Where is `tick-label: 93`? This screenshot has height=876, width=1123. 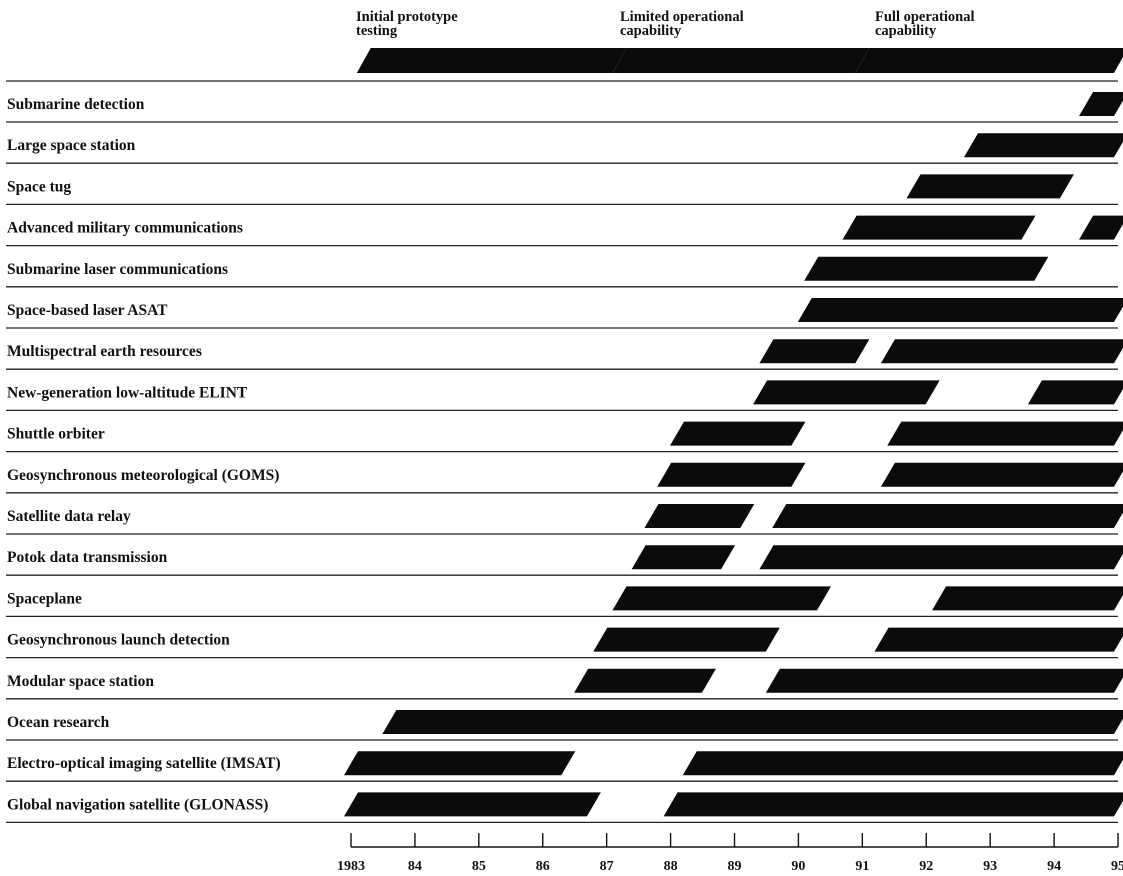
tick-label: 93 is located at coordinates (990, 866).